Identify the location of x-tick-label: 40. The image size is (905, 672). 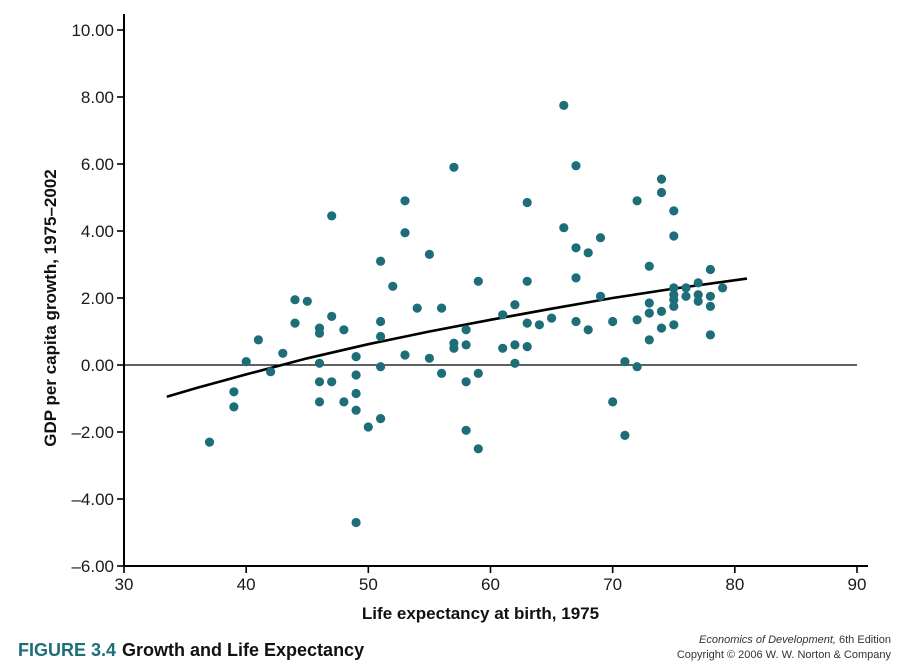
(246, 584).